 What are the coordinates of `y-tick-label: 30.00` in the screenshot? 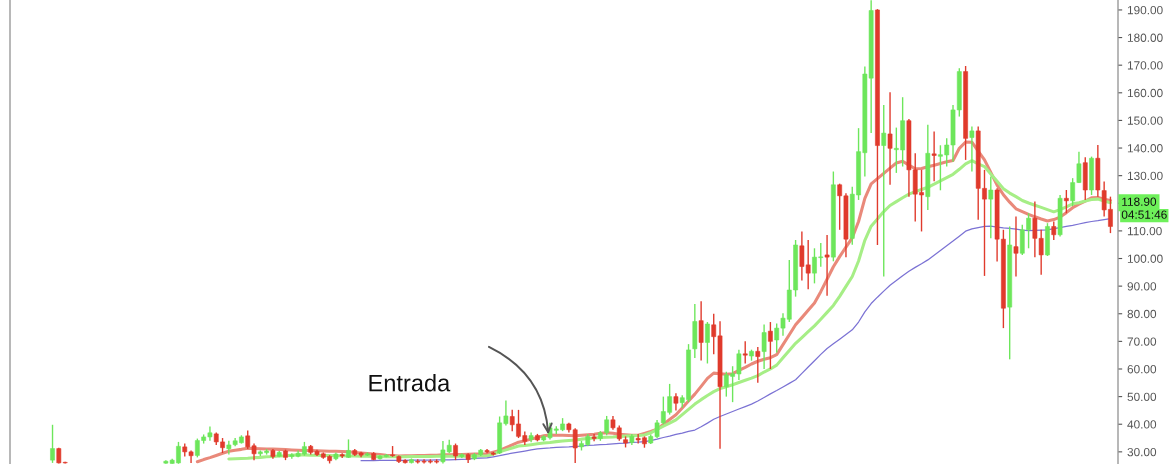 It's located at (1142, 452).